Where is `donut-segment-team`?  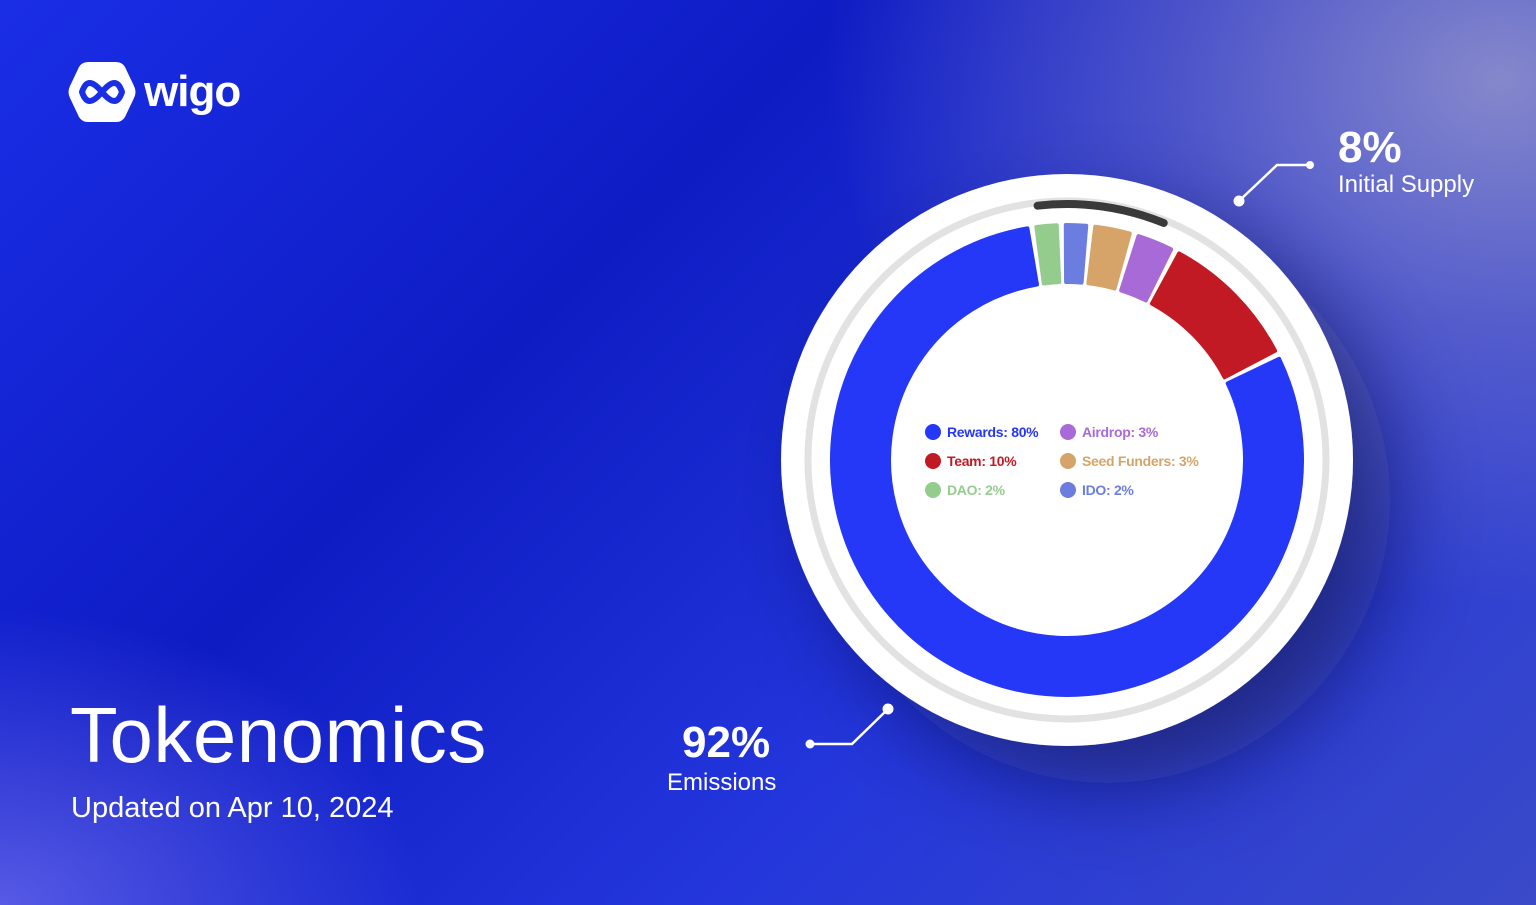
donut-segment-team is located at coordinates (1213, 315).